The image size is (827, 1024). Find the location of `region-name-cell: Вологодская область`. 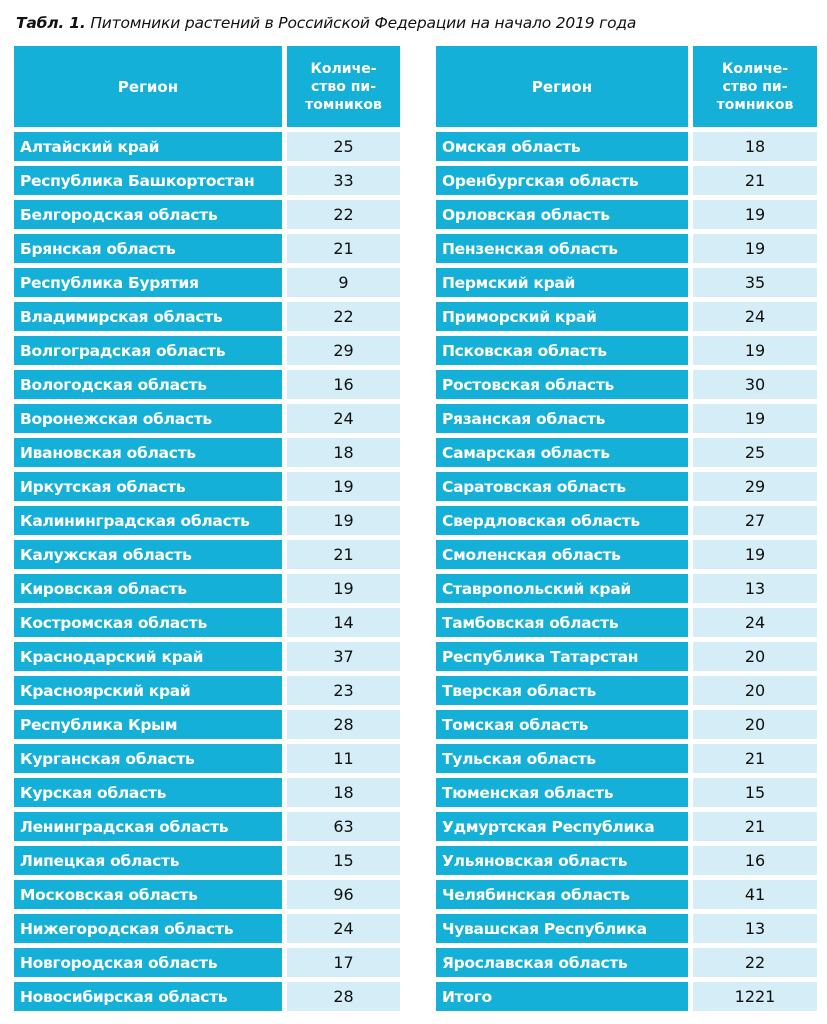

region-name-cell: Вологодская область is located at coordinates (148, 384).